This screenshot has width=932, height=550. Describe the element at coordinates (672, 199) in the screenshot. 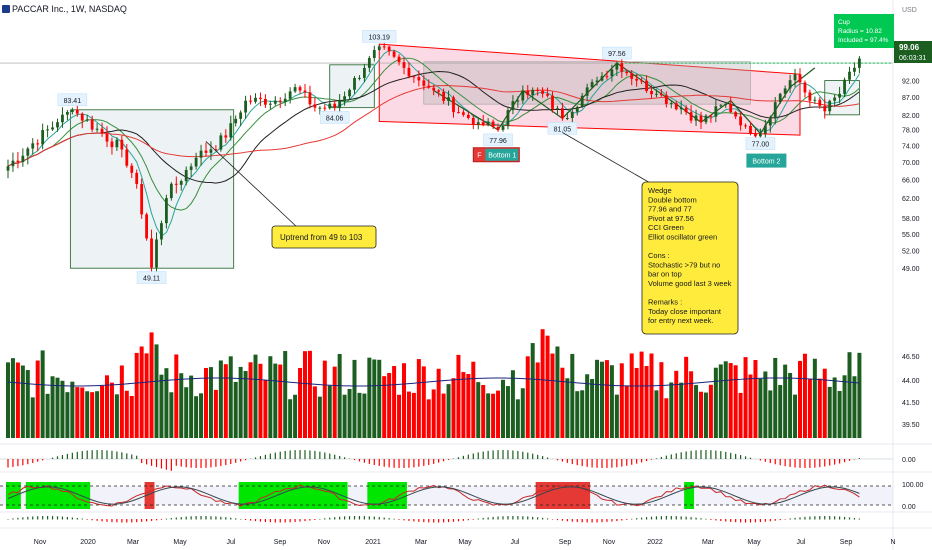

I see `analysis-note-line: Double bottom` at that location.